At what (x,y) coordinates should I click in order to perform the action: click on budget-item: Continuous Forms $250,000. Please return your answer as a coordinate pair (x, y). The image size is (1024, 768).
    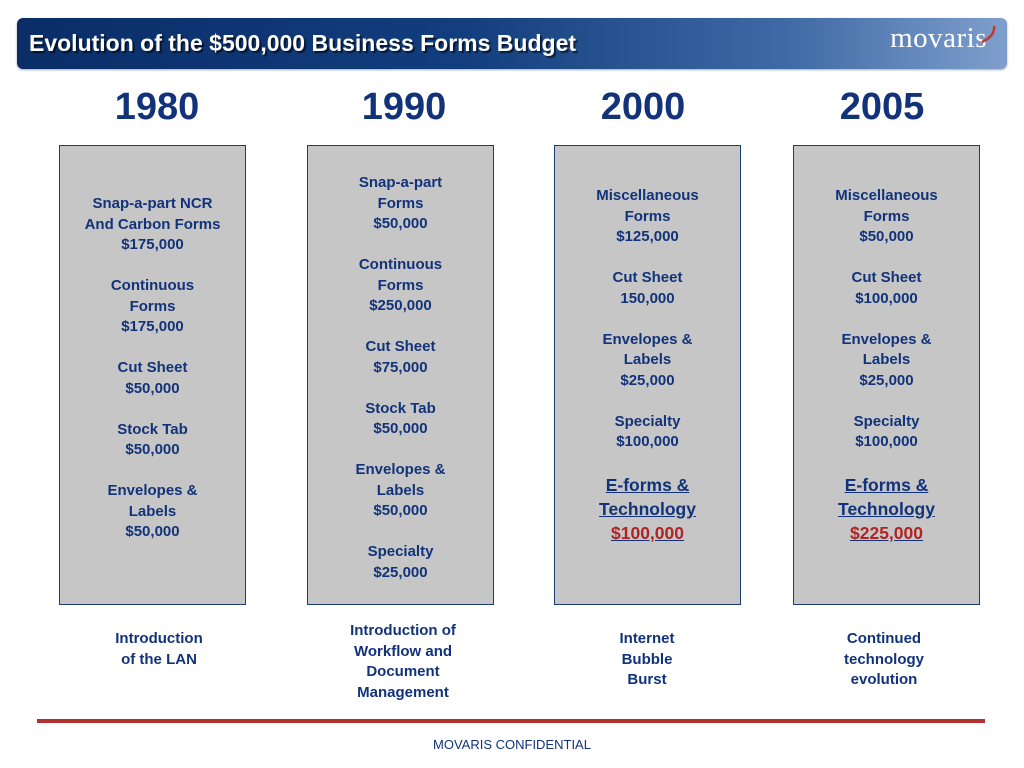
    Looking at the image, I should click on (400, 285).